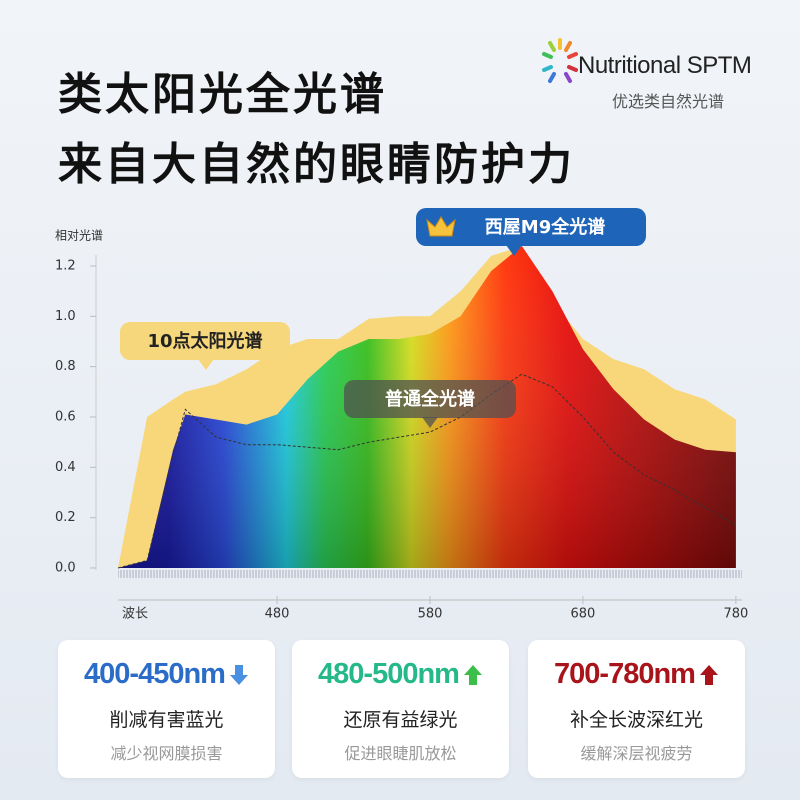 The image size is (800, 800). What do you see at coordinates (389, 674) in the screenshot?
I see `range-text: 480-500nm` at bounding box center [389, 674].